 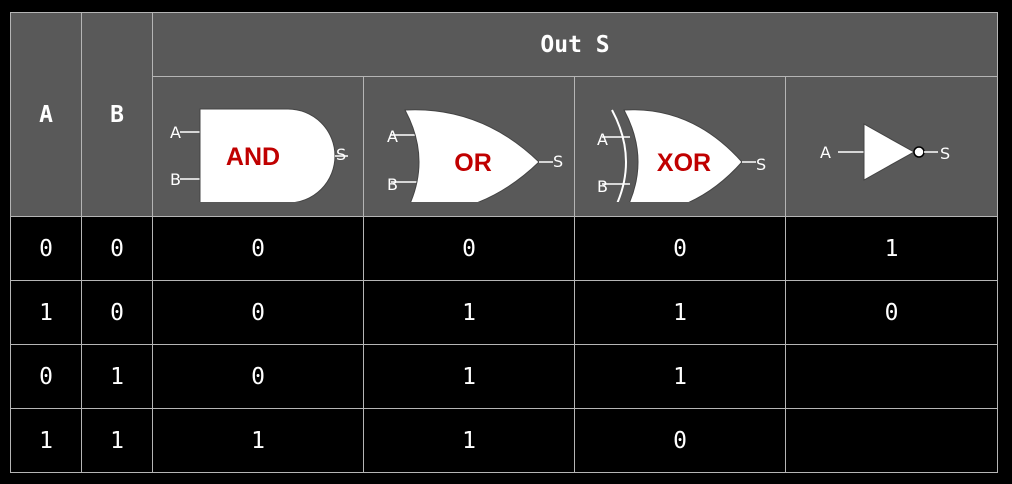 I want to click on xor-pin-a: A, so click(x=602, y=139).